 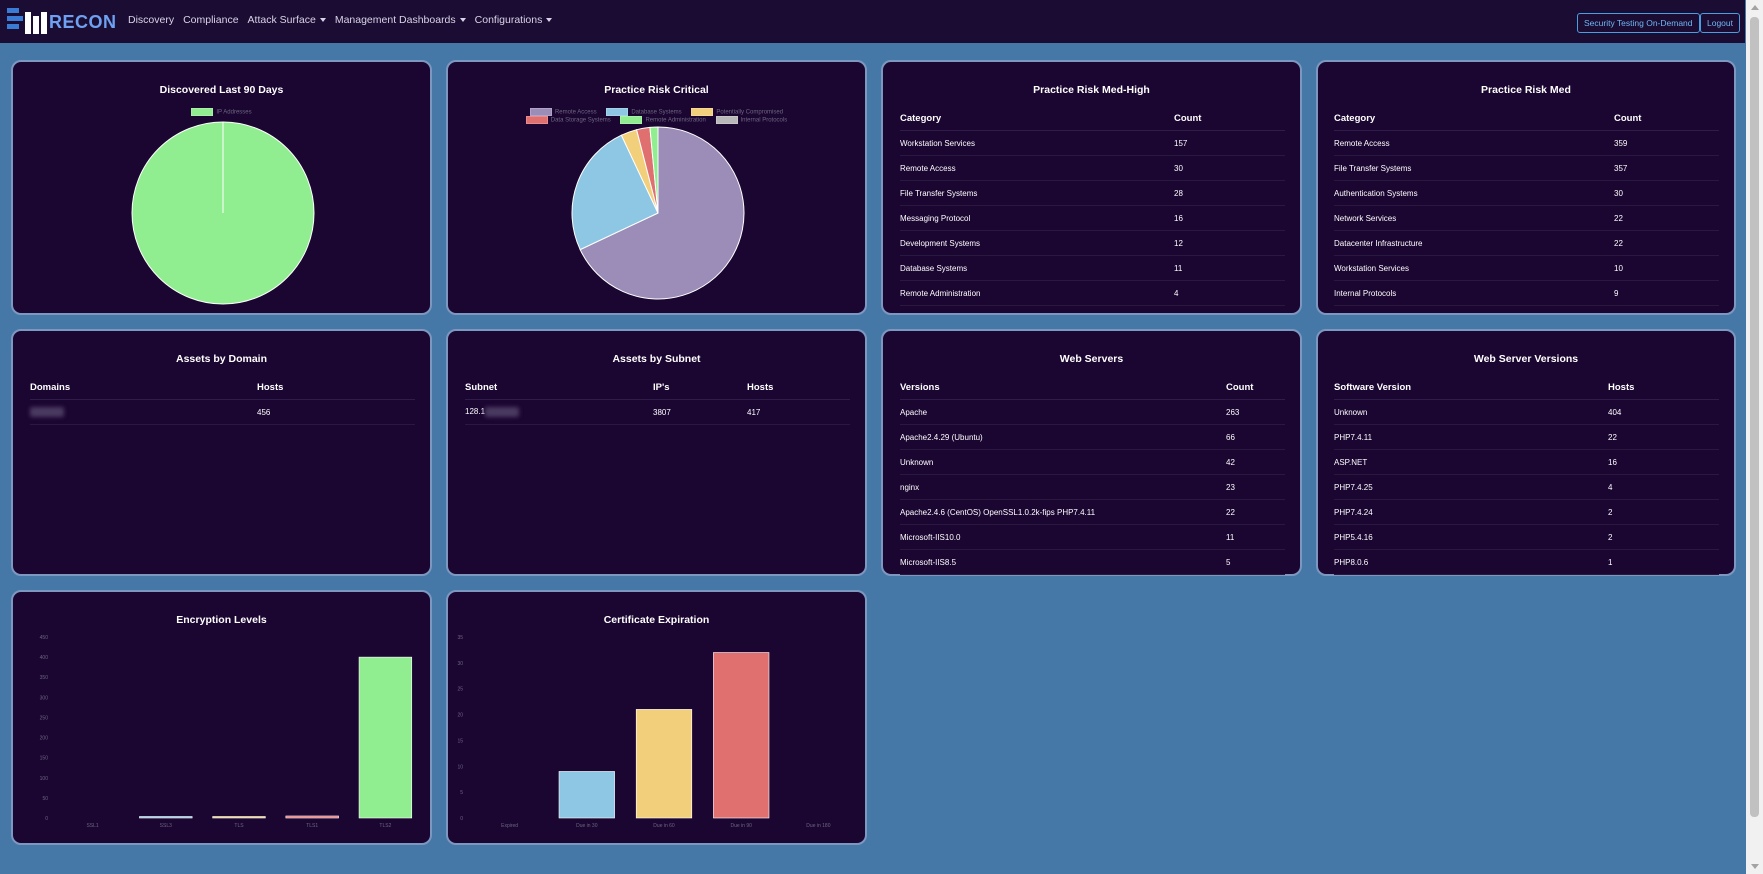 What do you see at coordinates (1474, 293) in the screenshot?
I see `table-cell: Internal Protocols` at bounding box center [1474, 293].